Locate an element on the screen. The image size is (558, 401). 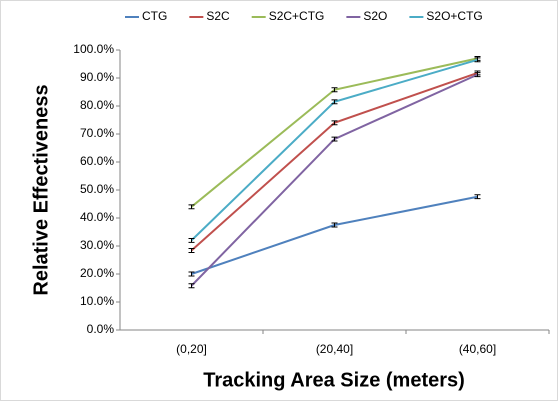
y-tick-label: 30.0% is located at coordinates (97, 245).